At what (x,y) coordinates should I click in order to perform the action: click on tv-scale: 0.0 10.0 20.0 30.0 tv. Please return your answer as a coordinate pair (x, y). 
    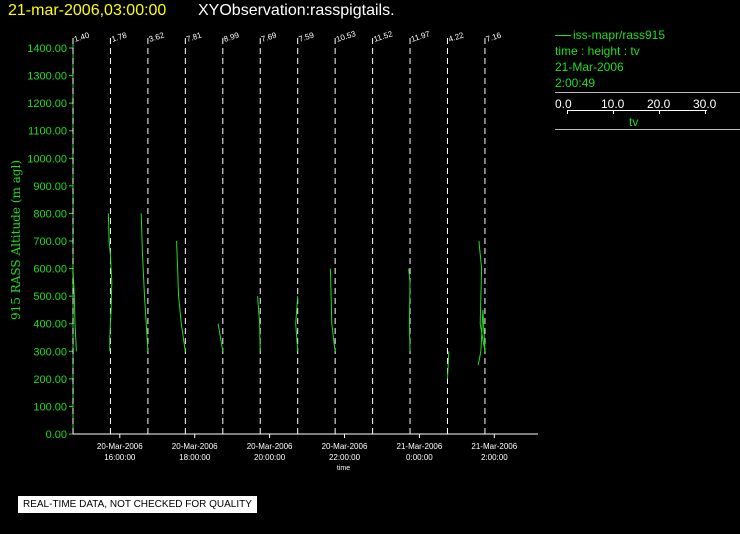
    Looking at the image, I should click on (647, 111).